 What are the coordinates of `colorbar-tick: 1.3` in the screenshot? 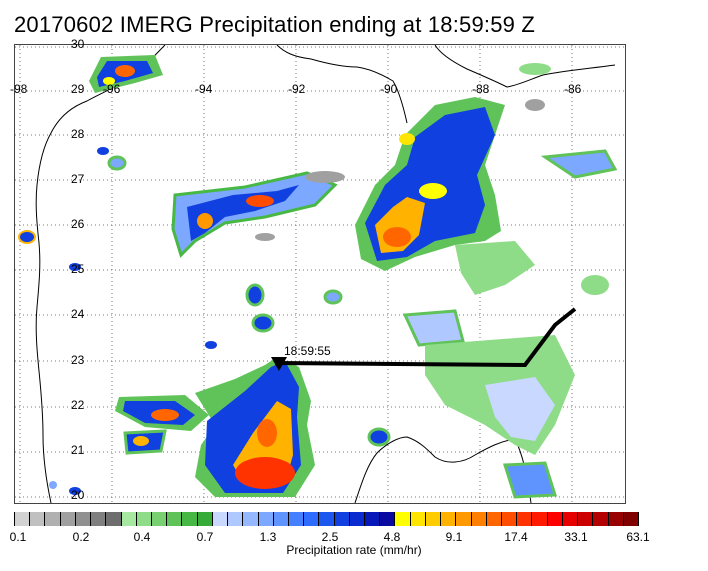 It's located at (268, 537).